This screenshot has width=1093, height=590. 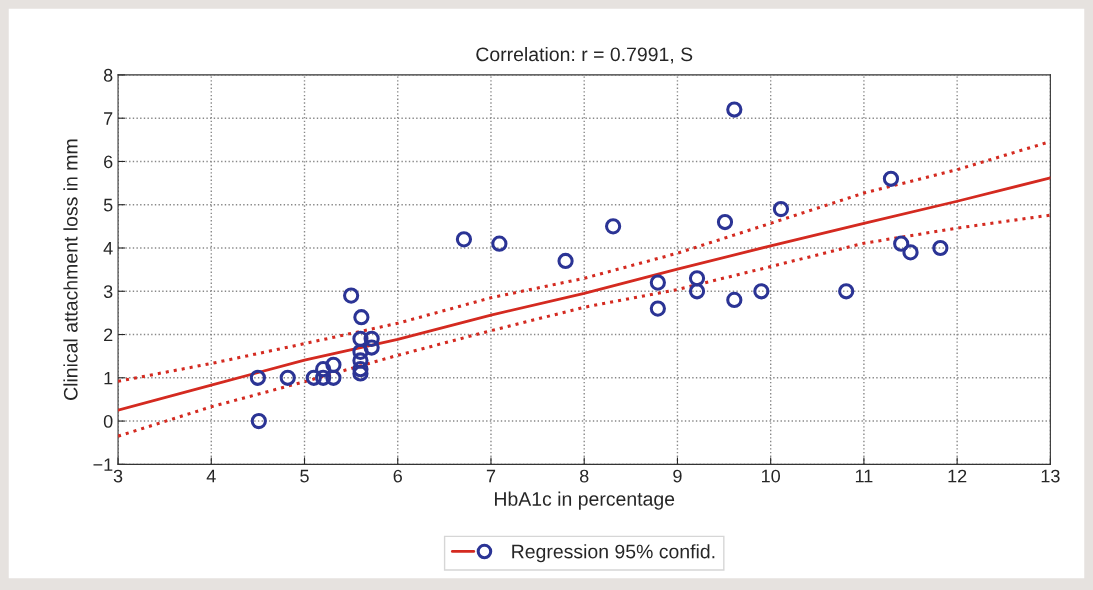 What do you see at coordinates (397, 476) in the screenshot?
I see `x-tick-label: 6` at bounding box center [397, 476].